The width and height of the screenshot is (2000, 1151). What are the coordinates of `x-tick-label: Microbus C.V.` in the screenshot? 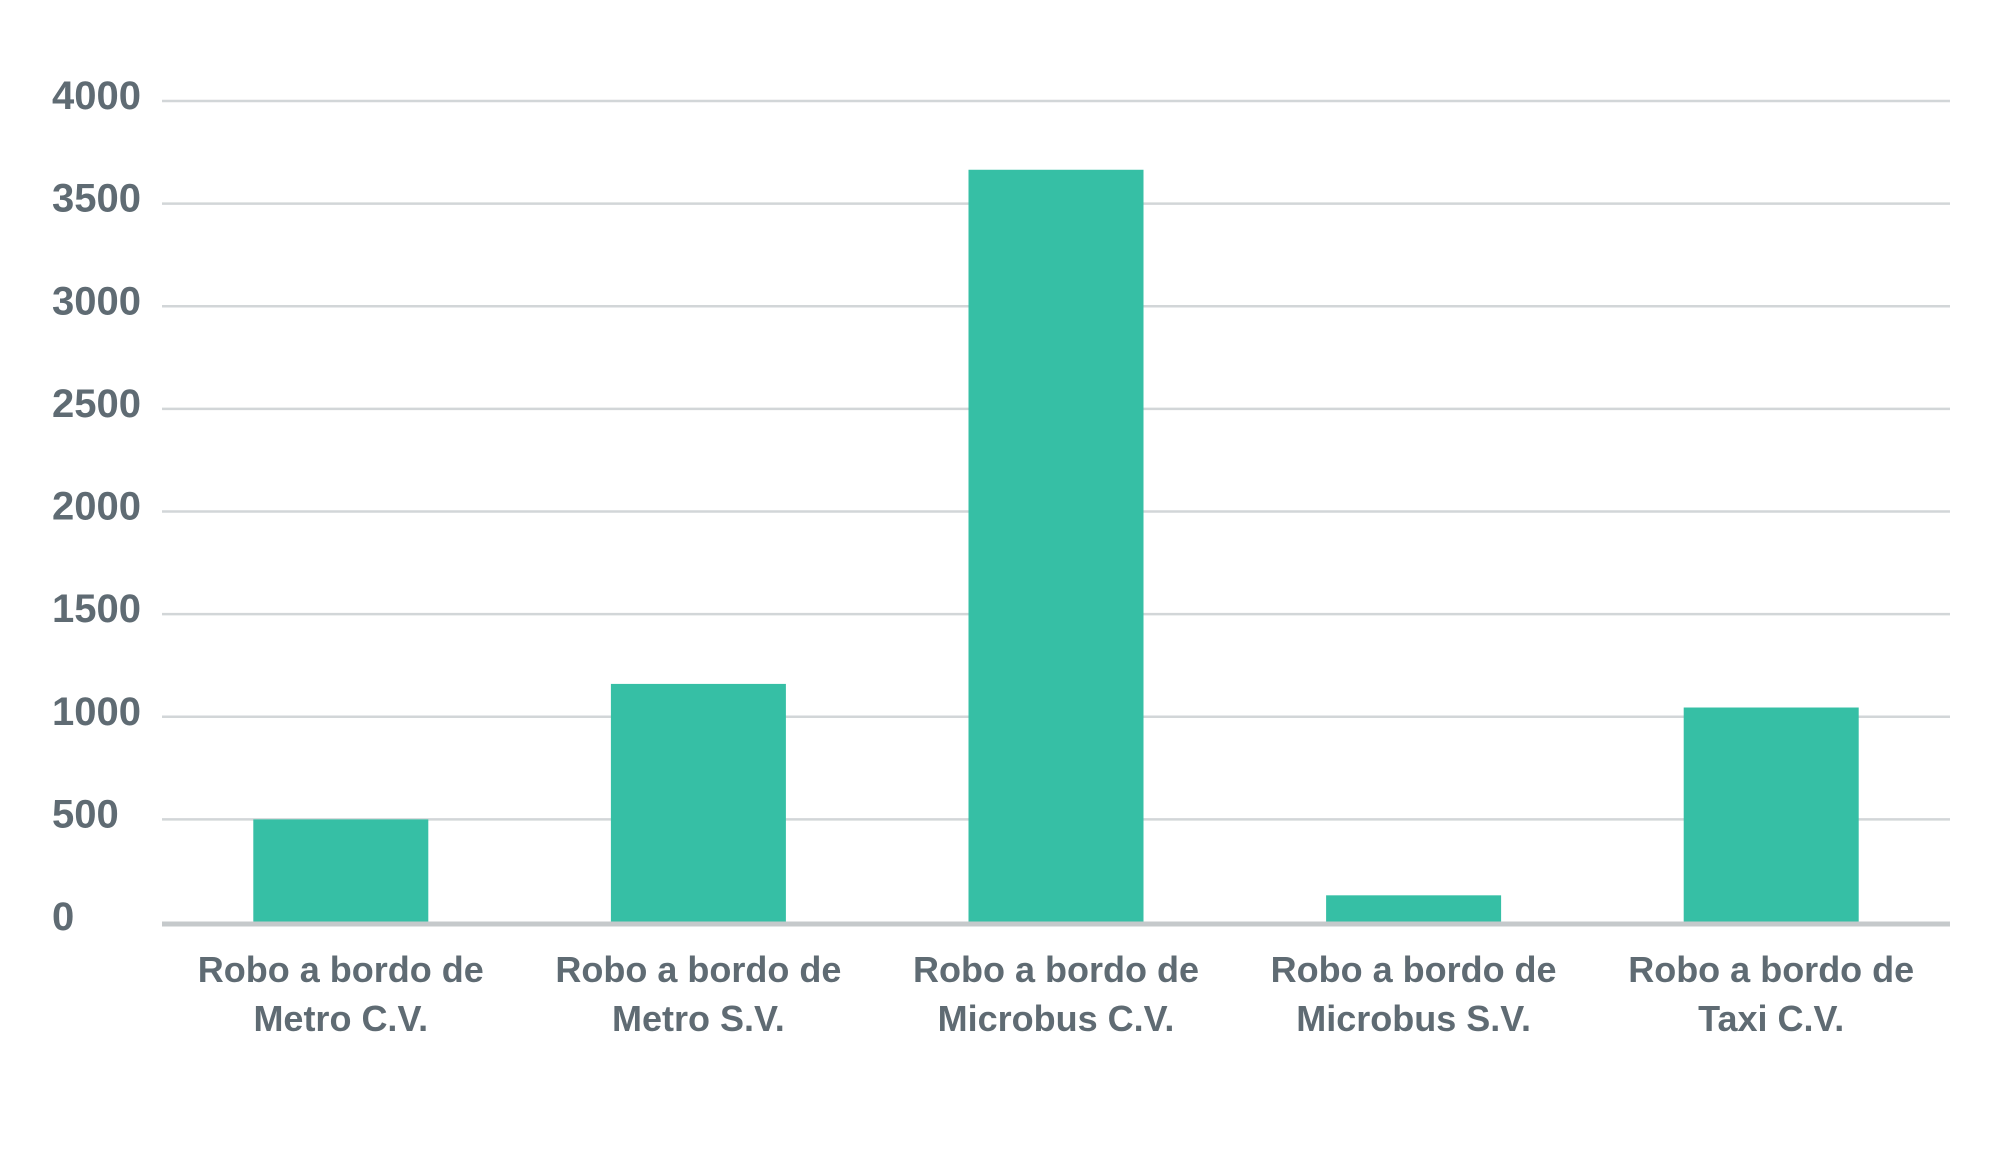 It's located at (1056, 1018).